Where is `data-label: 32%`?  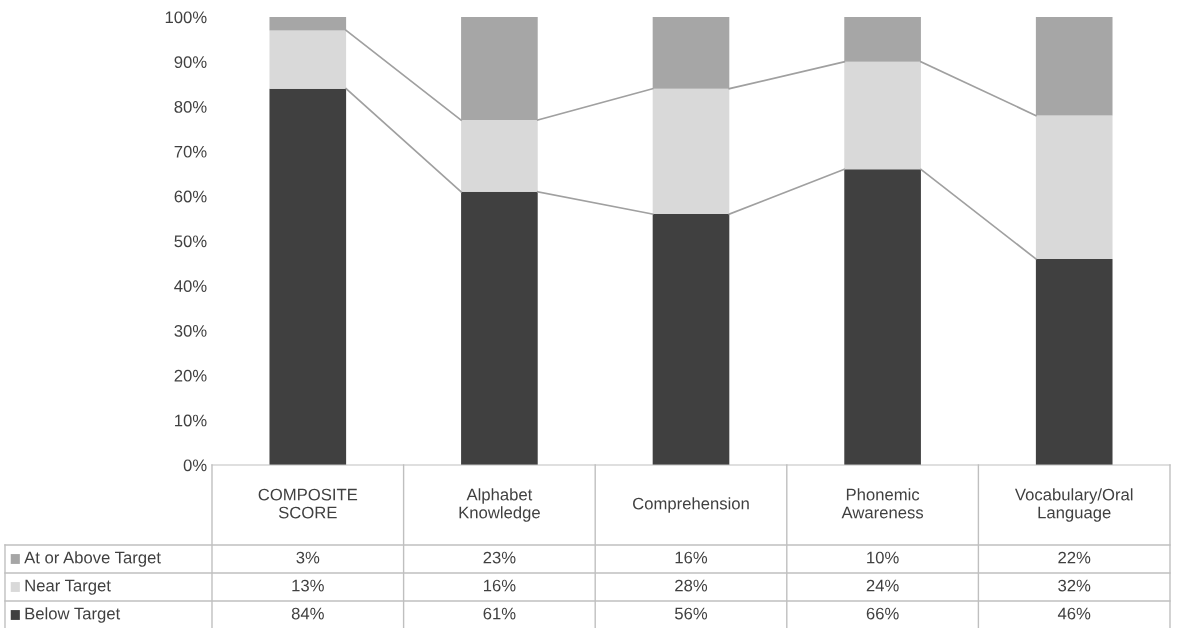 data-label: 32% is located at coordinates (1074, 585).